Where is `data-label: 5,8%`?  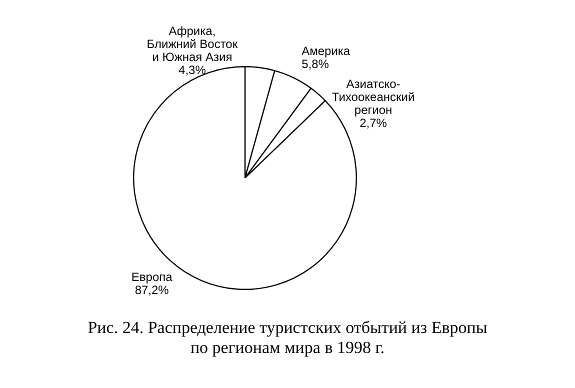
data-label: 5,8% is located at coordinates (316, 64).